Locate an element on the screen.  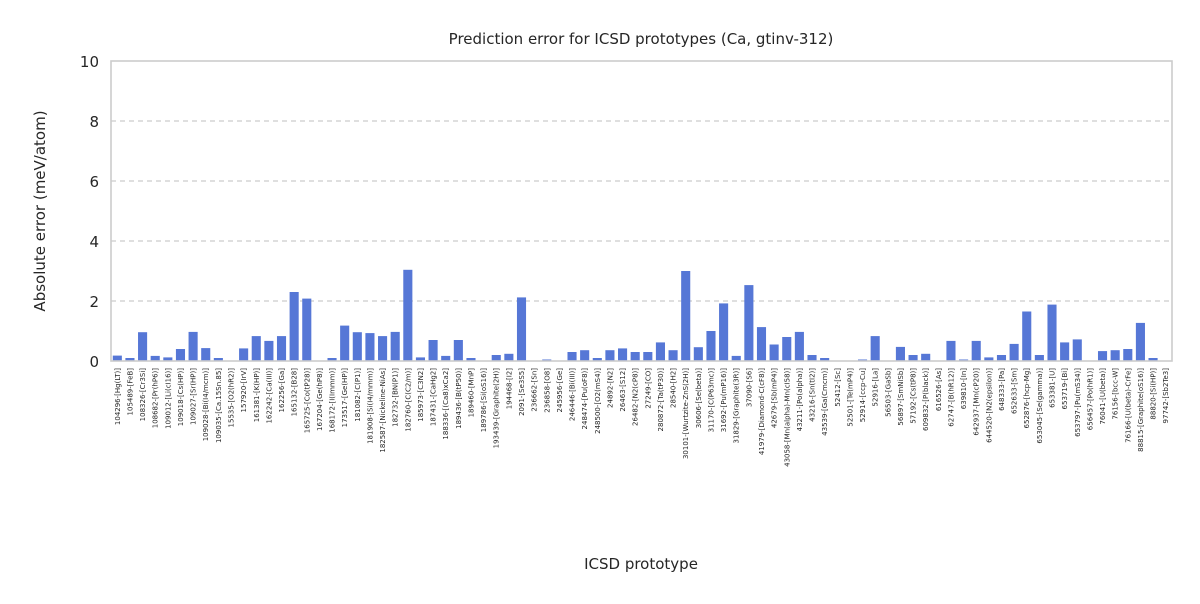
x-tick-label: 52412-[Sc] is located at coordinates (838, 387).